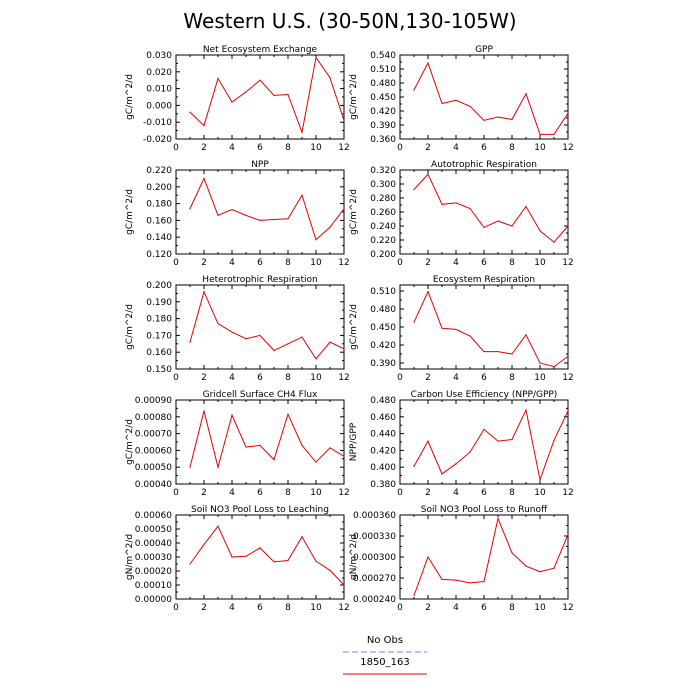  What do you see at coordinates (383, 140) in the screenshot?
I see `y-tick-label: 0.360` at bounding box center [383, 140].